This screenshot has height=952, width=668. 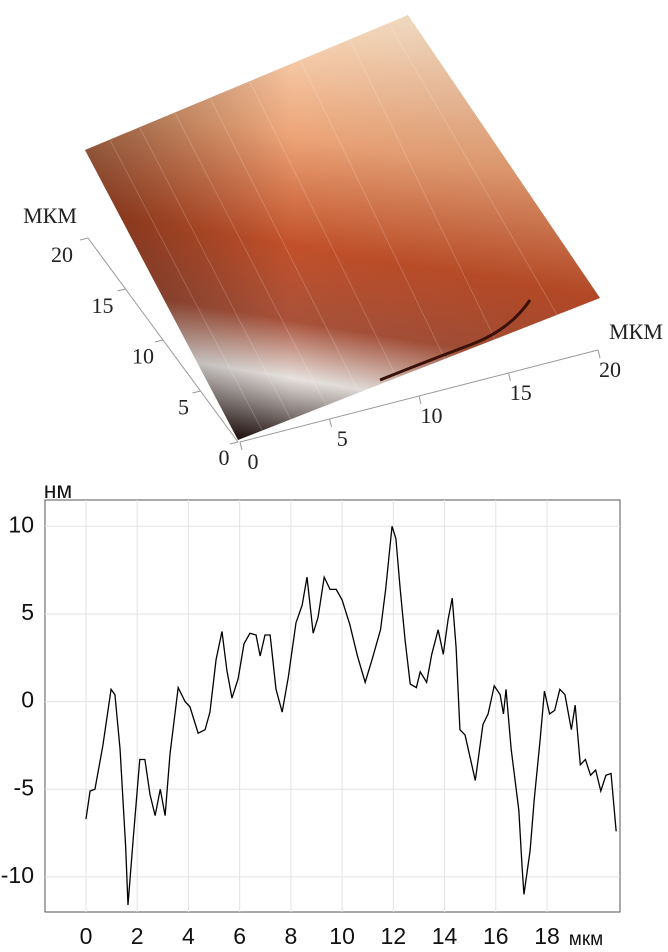 What do you see at coordinates (521, 392) in the screenshot?
I see `x-tick-label: 15` at bounding box center [521, 392].